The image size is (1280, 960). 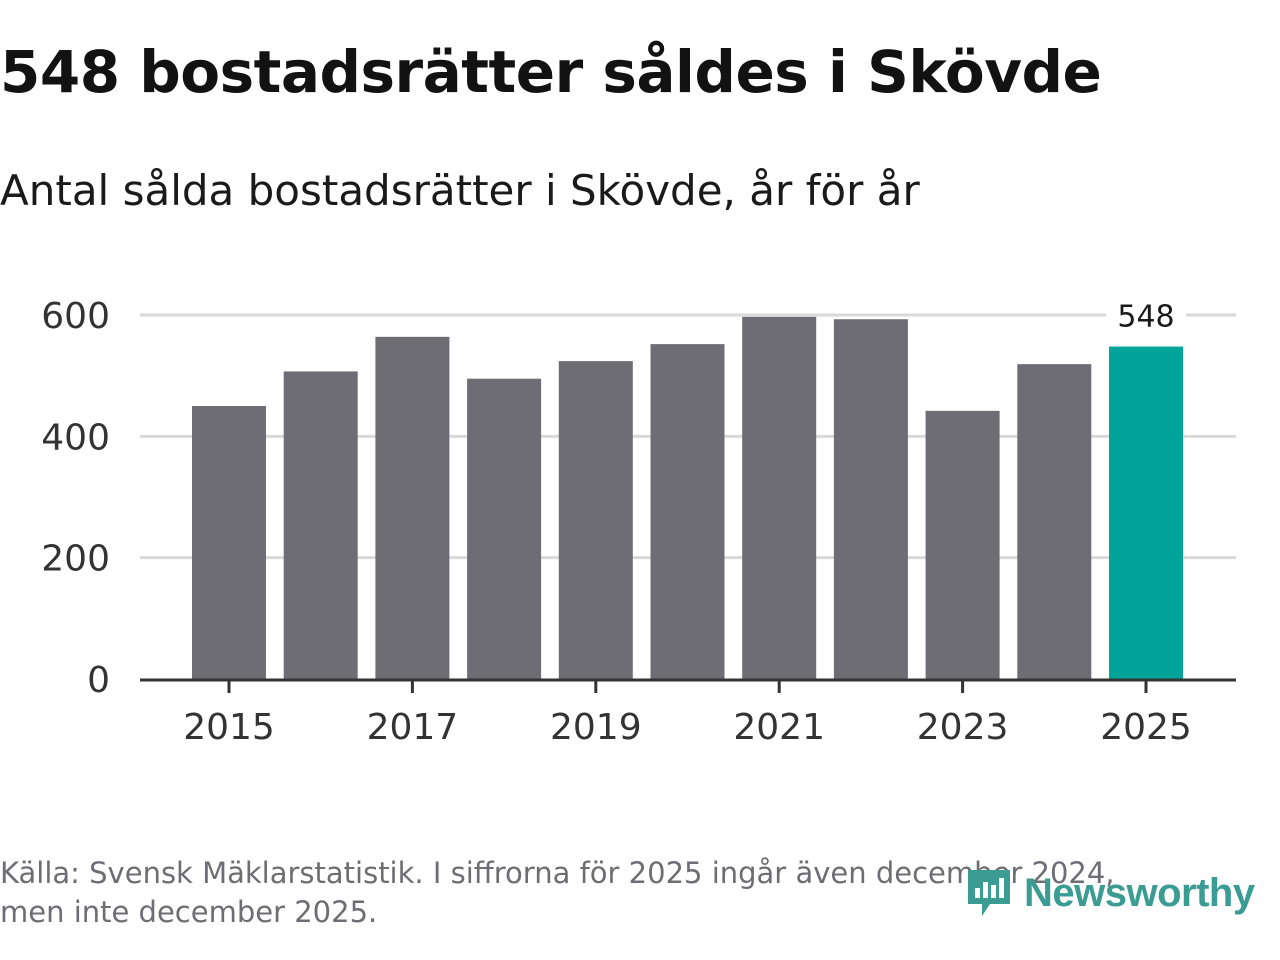 What do you see at coordinates (687, 511) in the screenshot?
I see `bar-2020` at bounding box center [687, 511].